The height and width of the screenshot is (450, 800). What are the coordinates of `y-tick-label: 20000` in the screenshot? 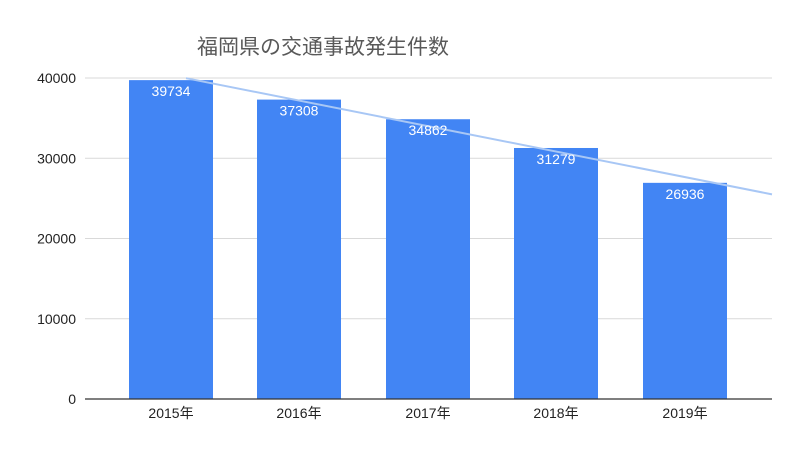 It's located at (56, 239).